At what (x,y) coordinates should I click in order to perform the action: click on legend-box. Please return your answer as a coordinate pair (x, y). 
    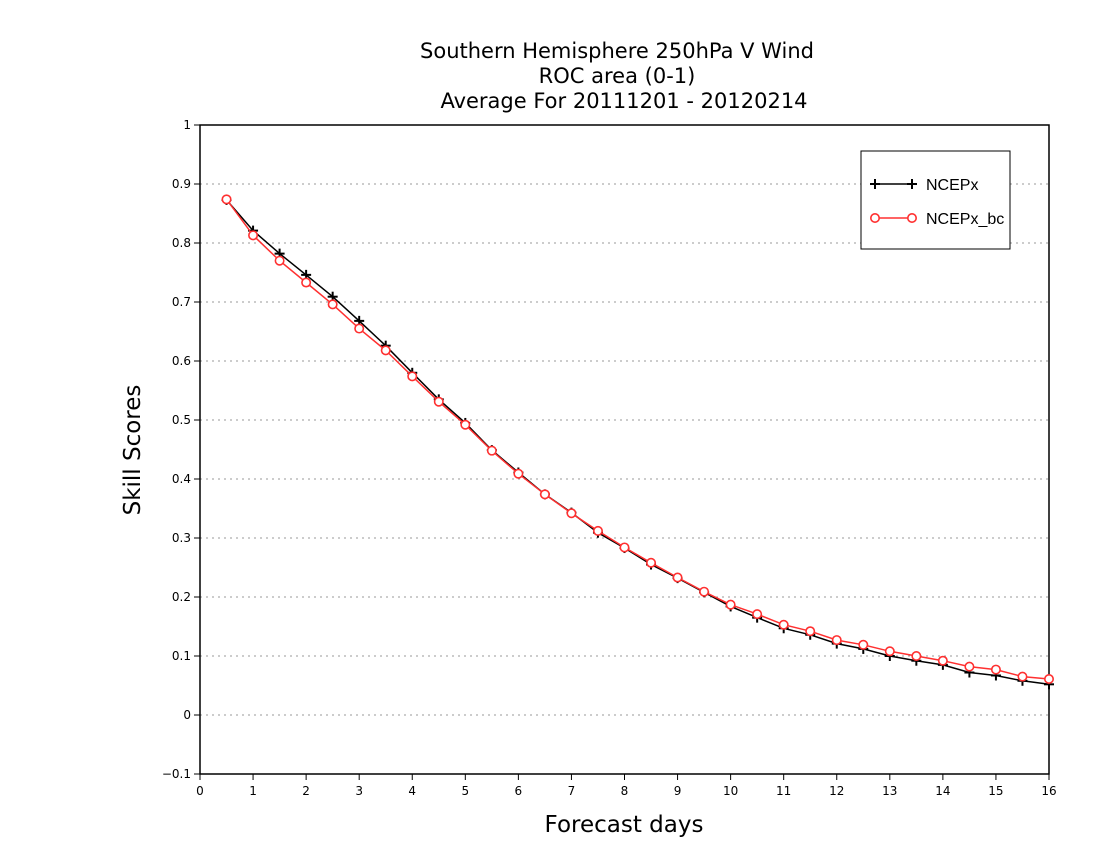
    Looking at the image, I should click on (935, 200).